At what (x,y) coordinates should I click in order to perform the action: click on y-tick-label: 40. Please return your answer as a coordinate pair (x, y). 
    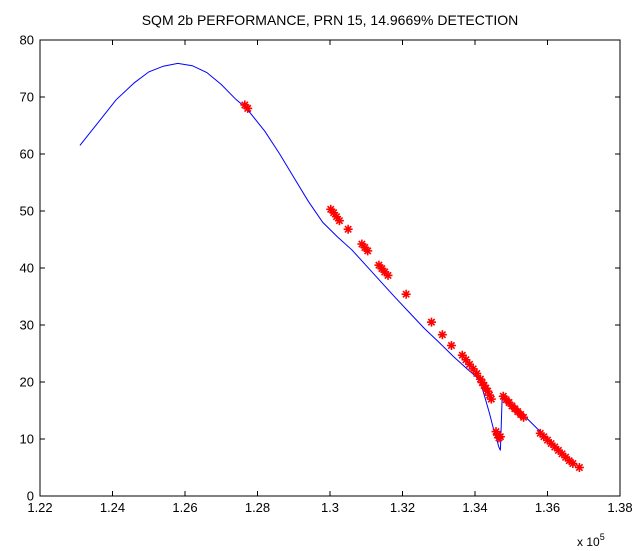
    Looking at the image, I should click on (27, 268).